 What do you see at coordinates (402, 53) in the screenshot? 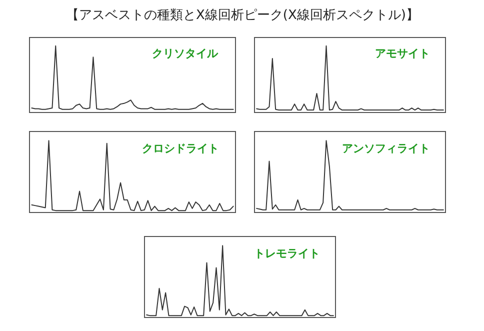
I see `chart-title: アモサイト` at bounding box center [402, 53].